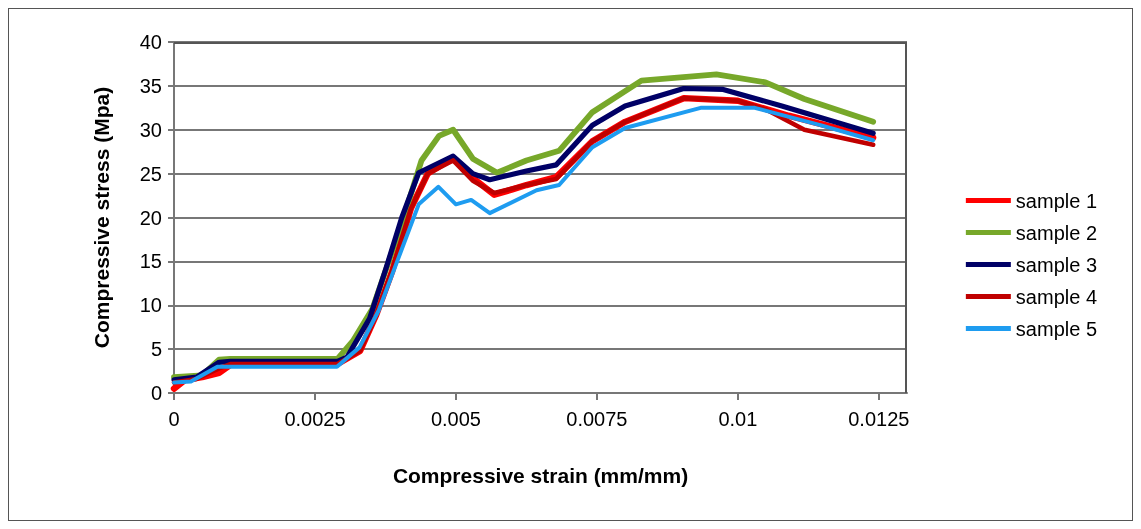 This screenshot has height=529, width=1141. I want to click on x-tick-label: 0.01, so click(738, 419).